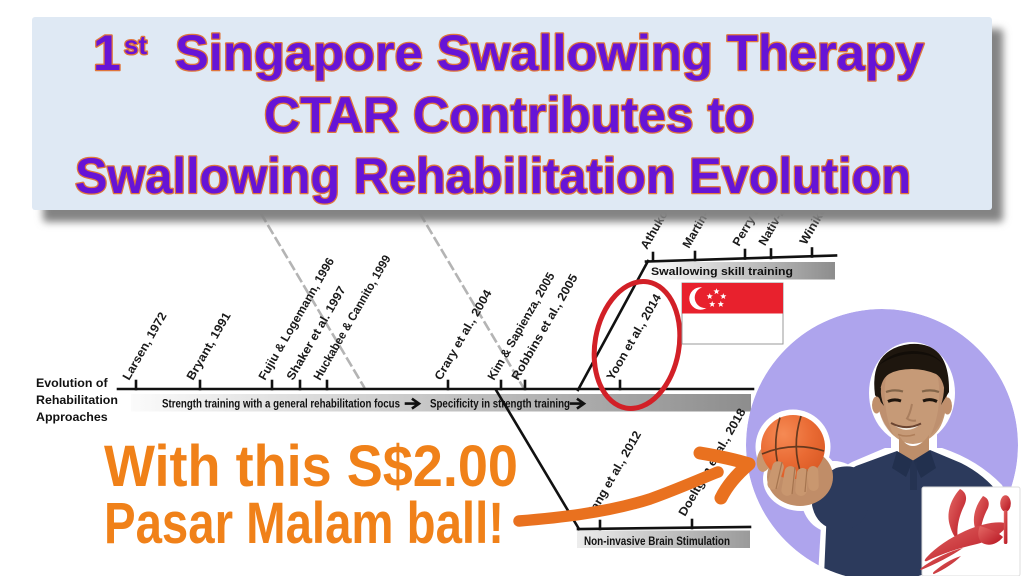 This screenshot has height=576, width=1024. Describe the element at coordinates (311, 466) in the screenshot. I see `svg-text: With this S$2.00` at that location.